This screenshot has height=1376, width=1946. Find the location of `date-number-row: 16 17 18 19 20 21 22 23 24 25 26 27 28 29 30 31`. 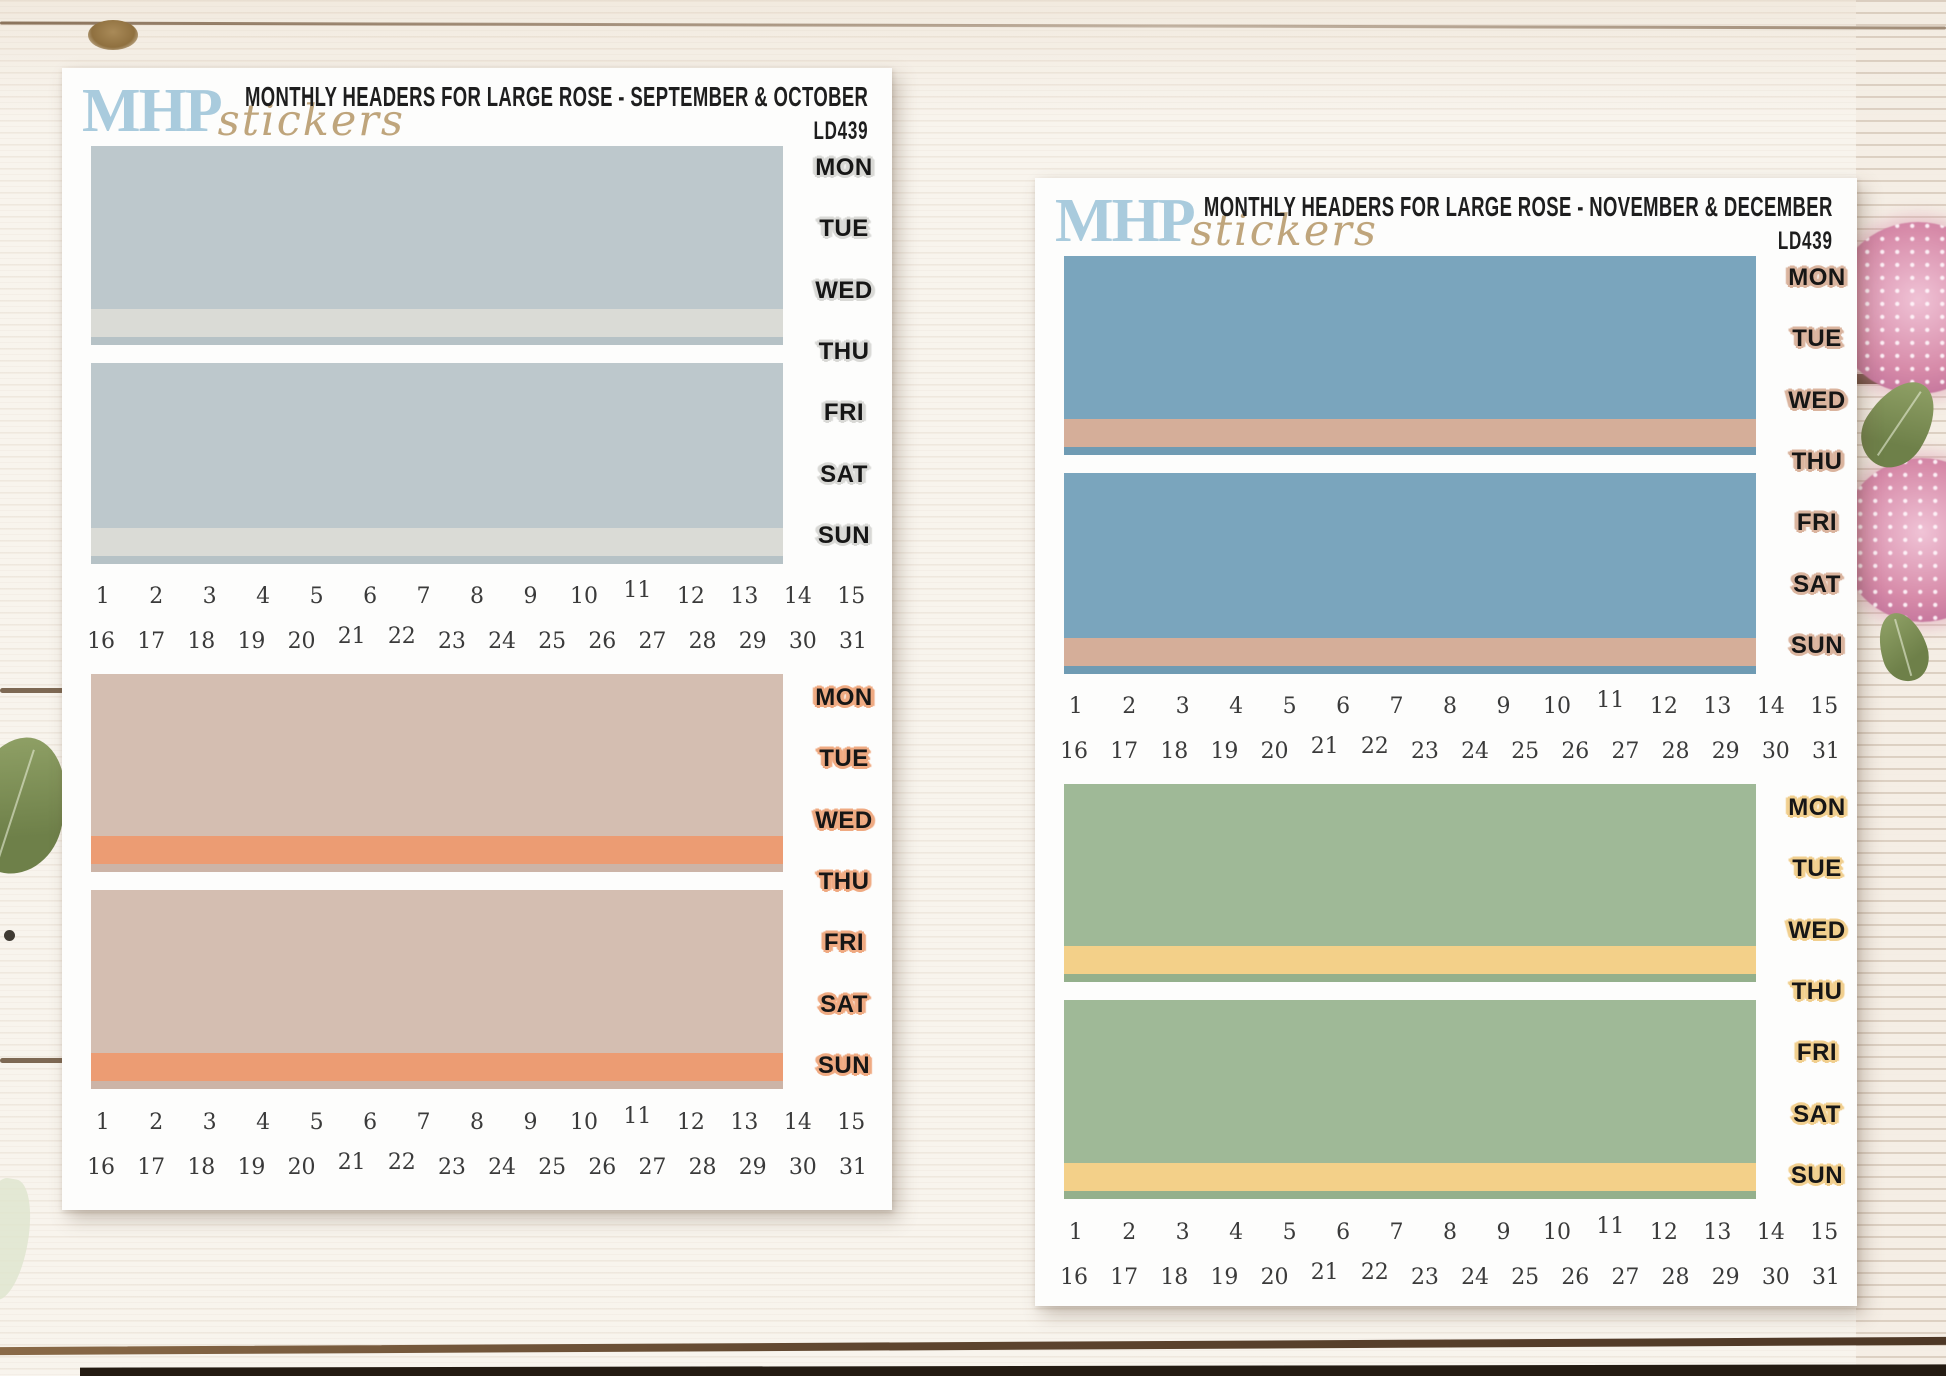

date-number-row: 16 17 18 19 20 21 22 23 24 25 26 27 28 29 30 31 is located at coordinates (1450, 750).